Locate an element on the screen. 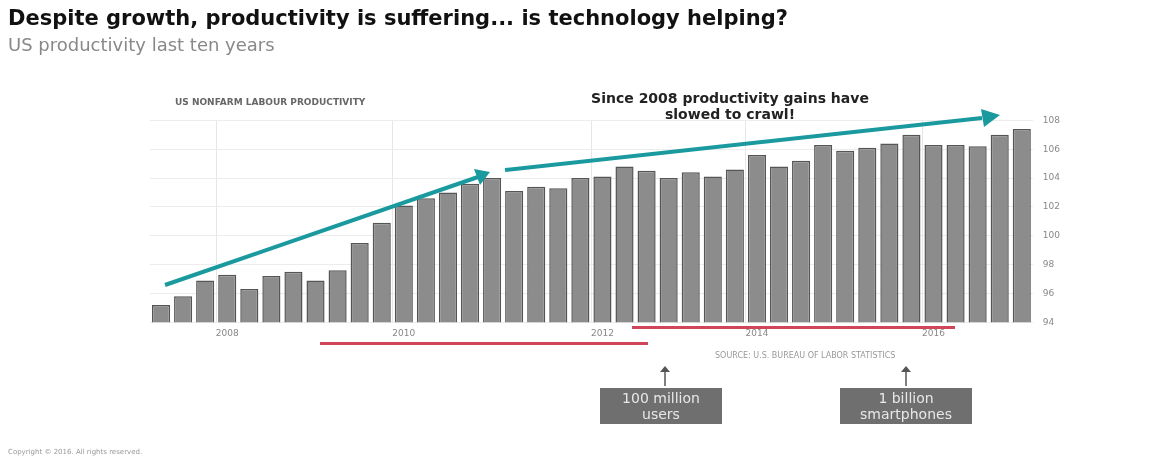 This screenshot has height=459, width=1175. y-tick-label: 104 is located at coordinates (1051, 177).